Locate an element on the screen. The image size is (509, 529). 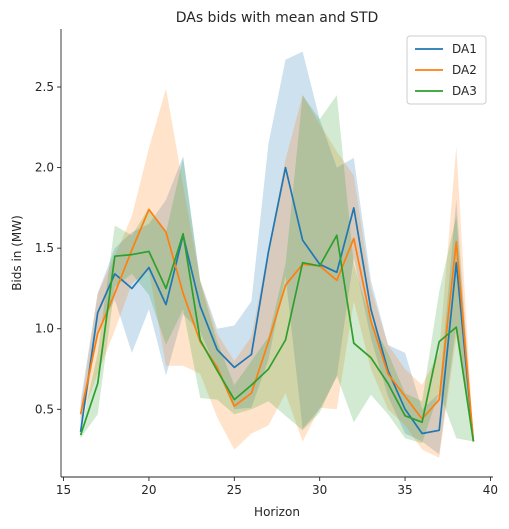
legend-label-da3: DA3 is located at coordinates (464, 91).